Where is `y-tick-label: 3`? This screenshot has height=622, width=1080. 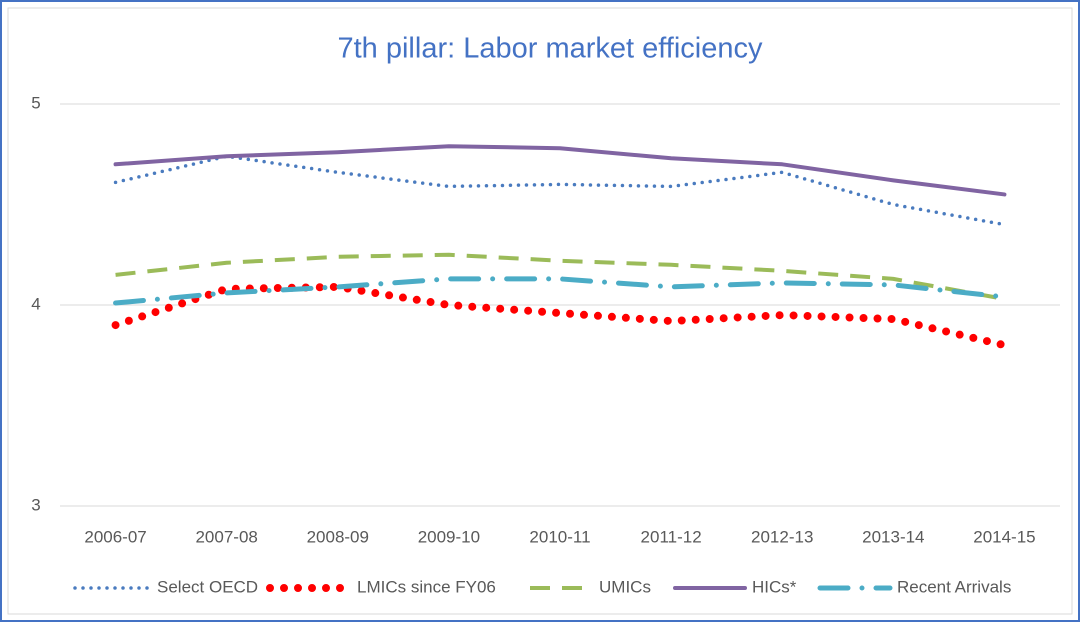
y-tick-label: 3 is located at coordinates (35, 504).